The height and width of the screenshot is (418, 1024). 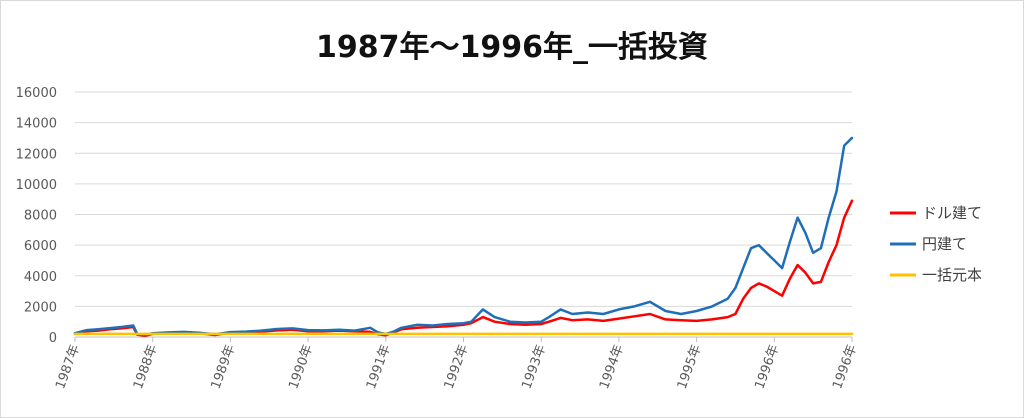 I want to click on x-tick-label: 1995年, so click(x=690, y=367).